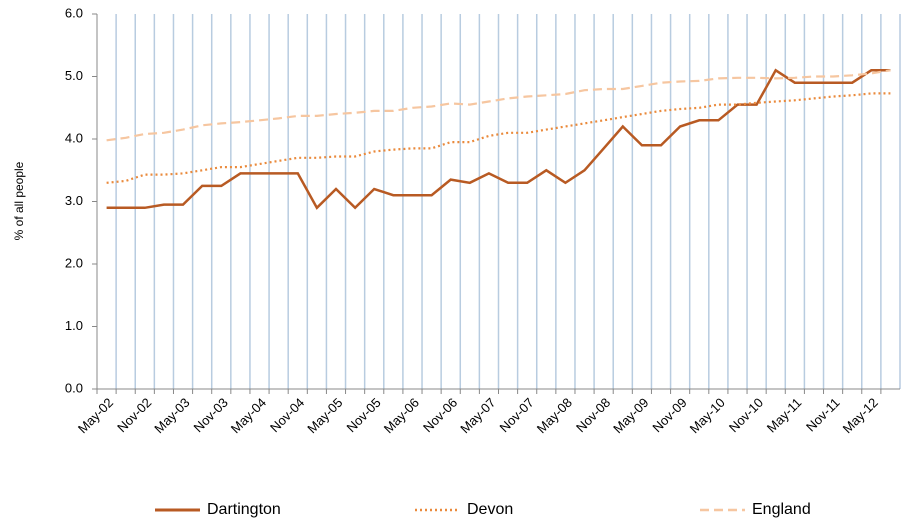  Describe the element at coordinates (440, 415) in the screenshot. I see `x-tick-label: Nov-06` at that location.